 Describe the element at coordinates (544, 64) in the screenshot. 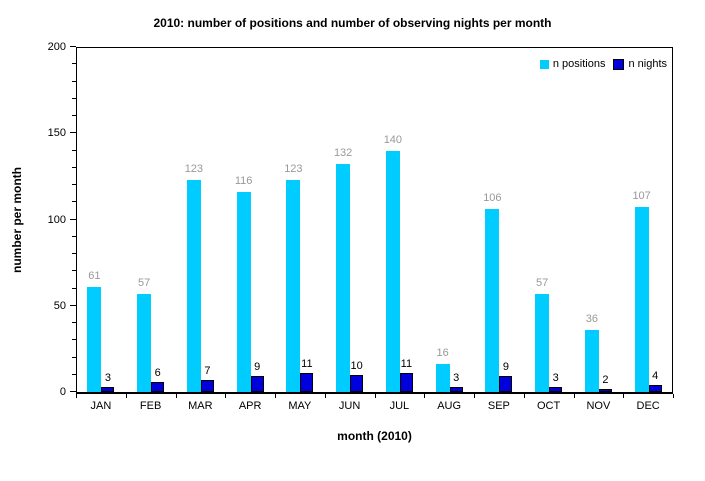

I see `n-positions-swatch-icon` at that location.